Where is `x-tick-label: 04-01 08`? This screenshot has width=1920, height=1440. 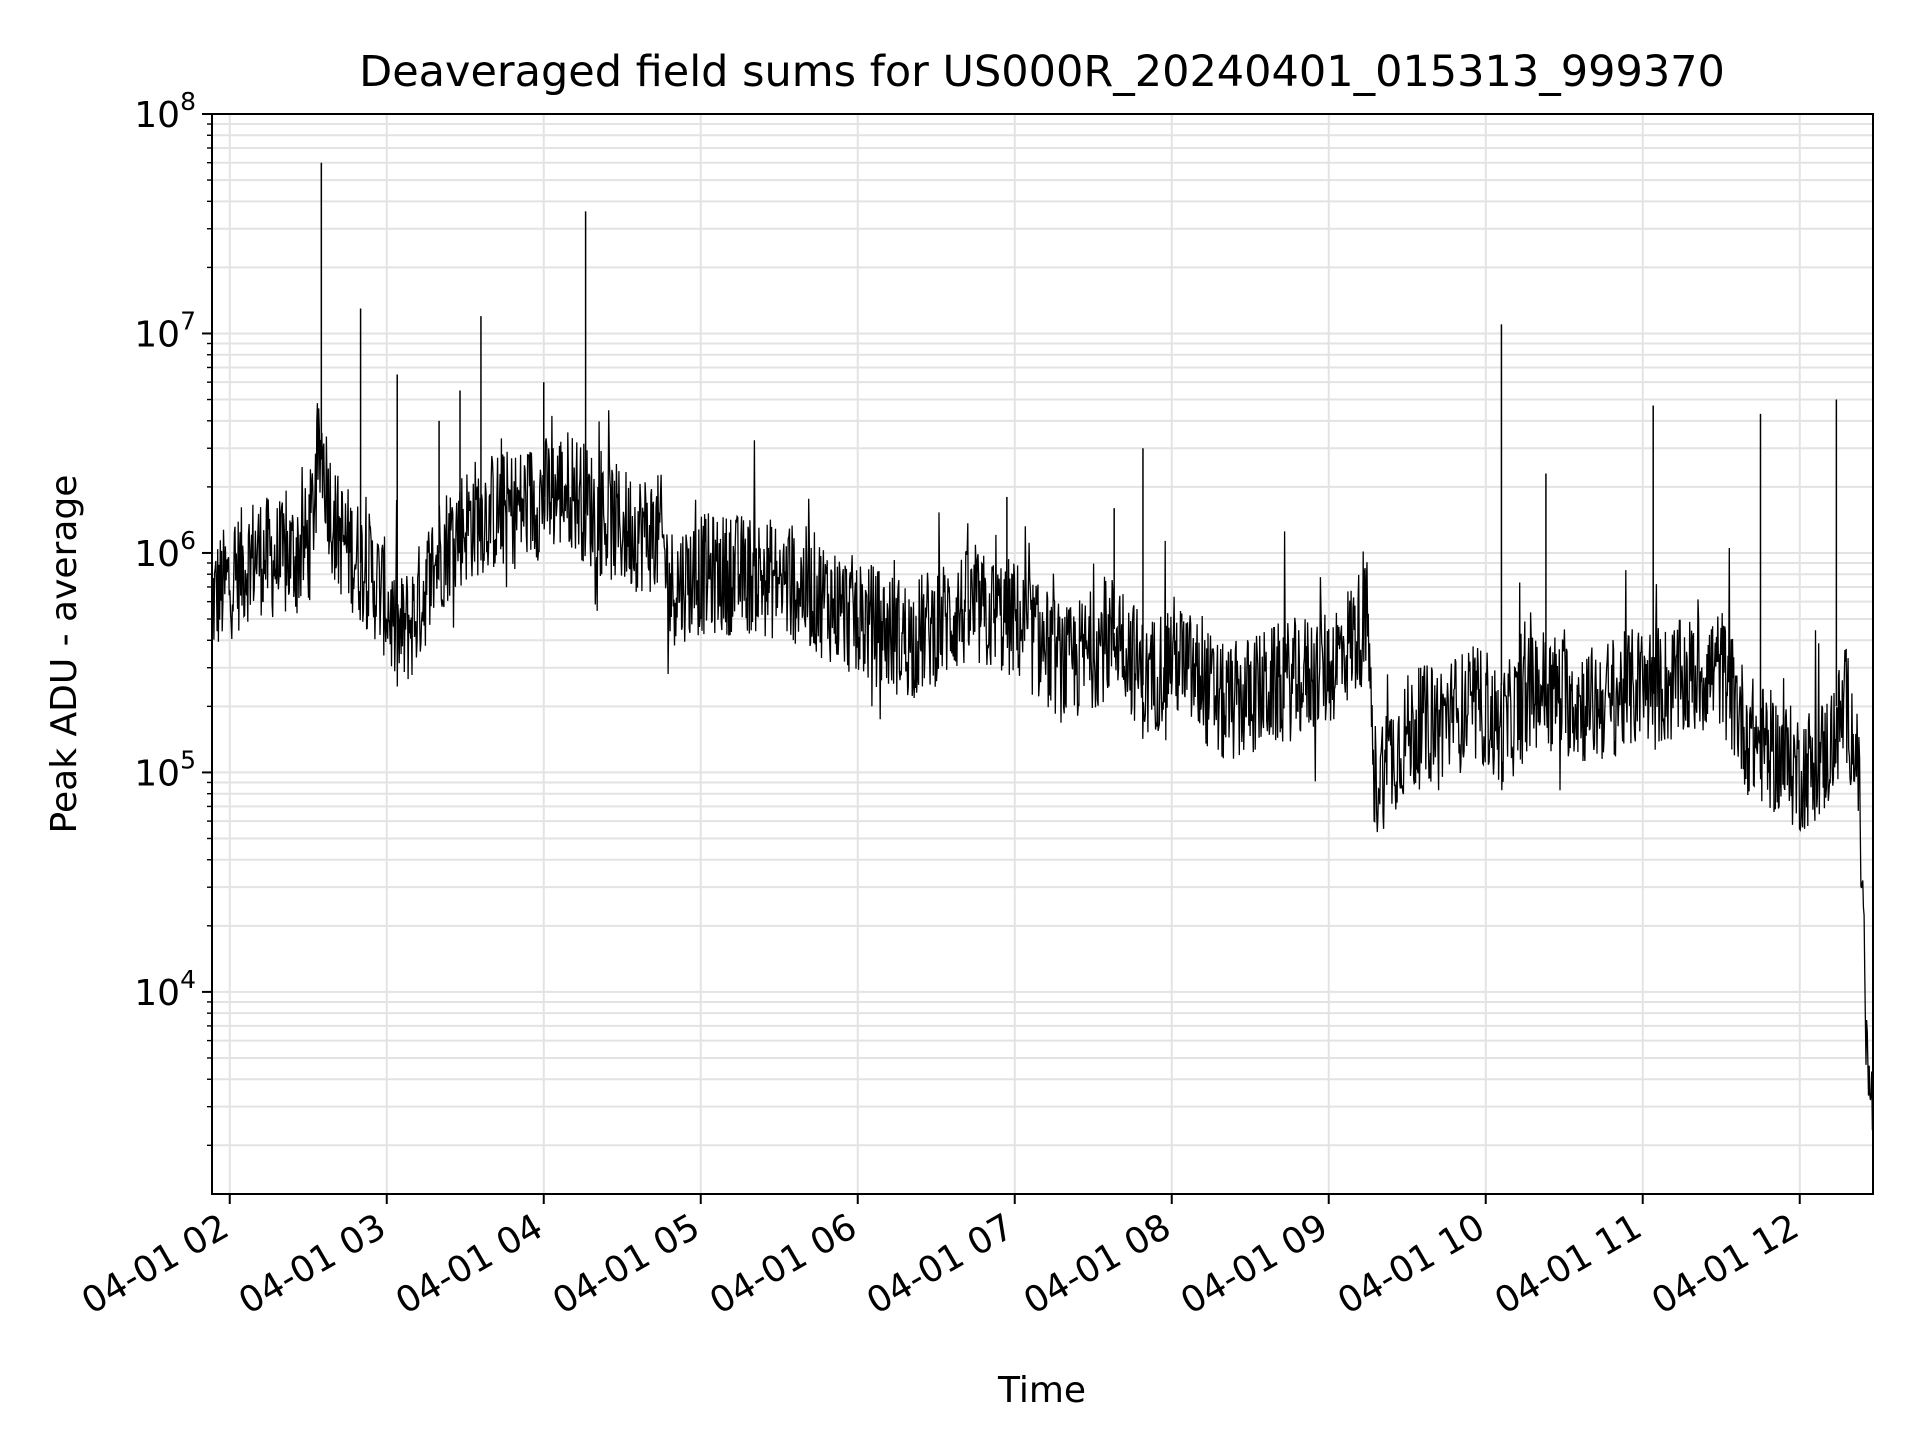 x-tick-label: 04-01 08 is located at coordinates (1097, 1264).